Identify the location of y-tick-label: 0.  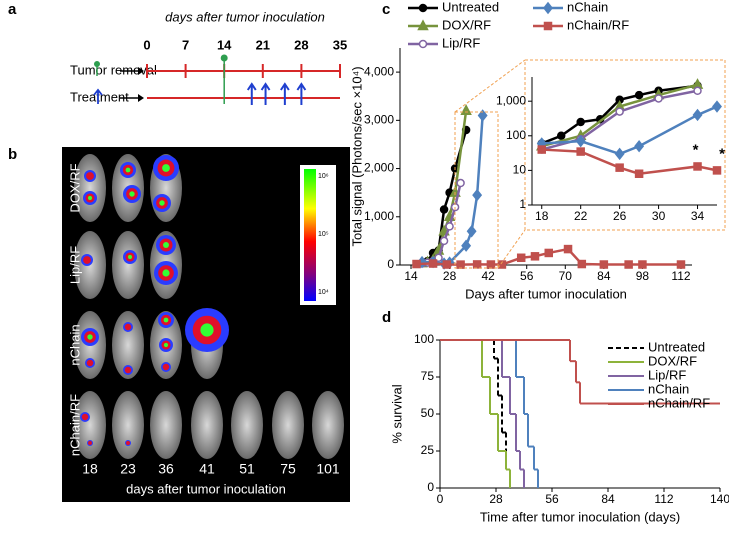
(430, 487).